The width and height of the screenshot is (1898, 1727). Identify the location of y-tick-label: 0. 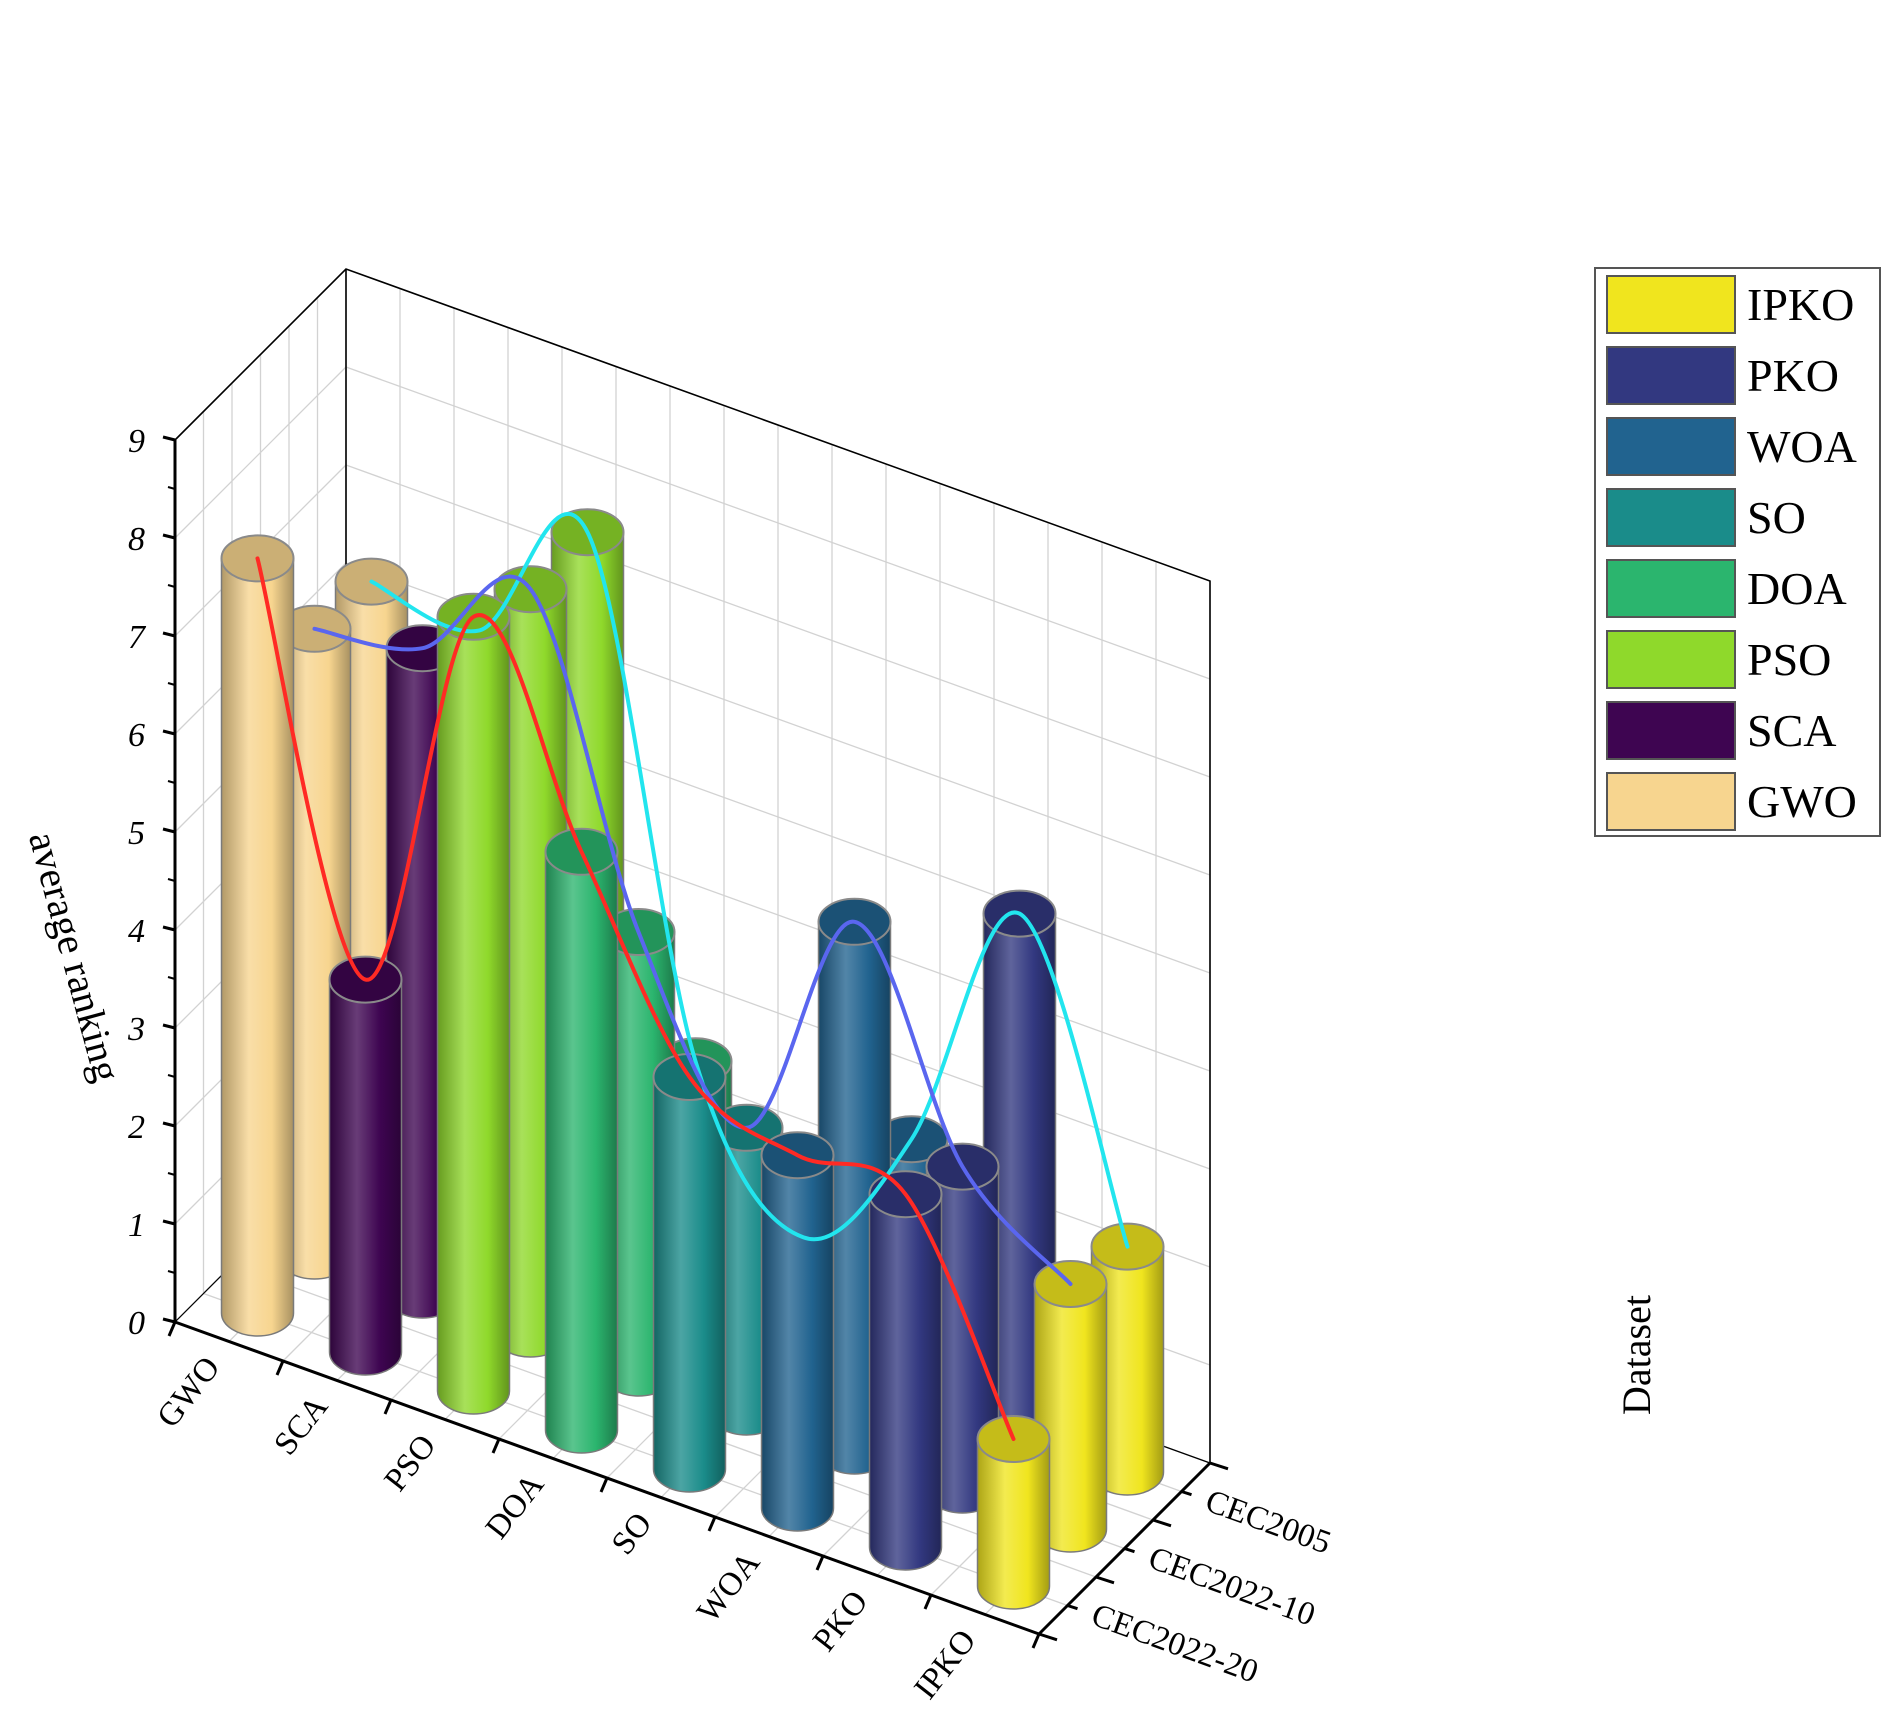
(136, 1323).